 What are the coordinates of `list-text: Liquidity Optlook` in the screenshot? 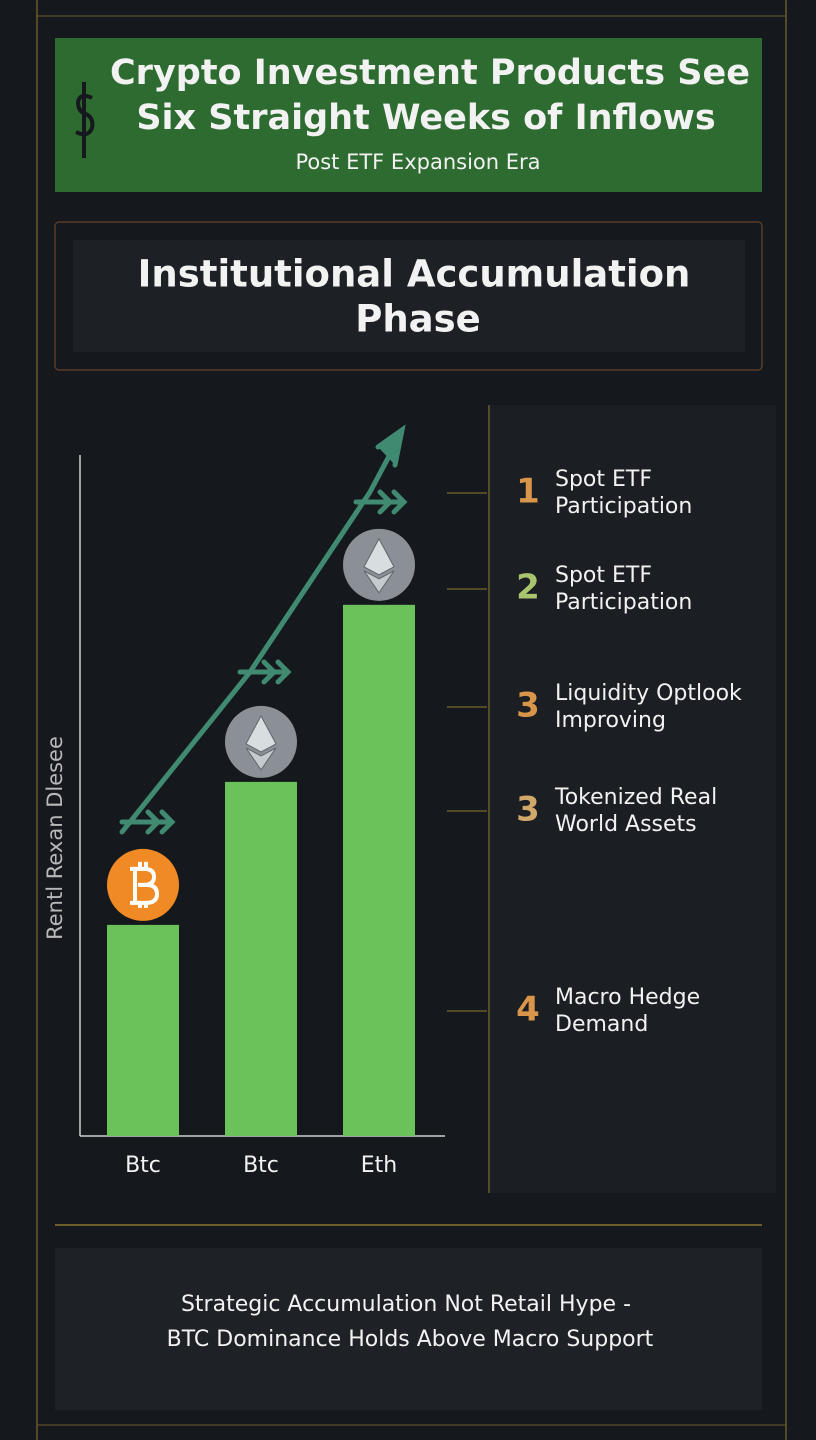 It's located at (648, 693).